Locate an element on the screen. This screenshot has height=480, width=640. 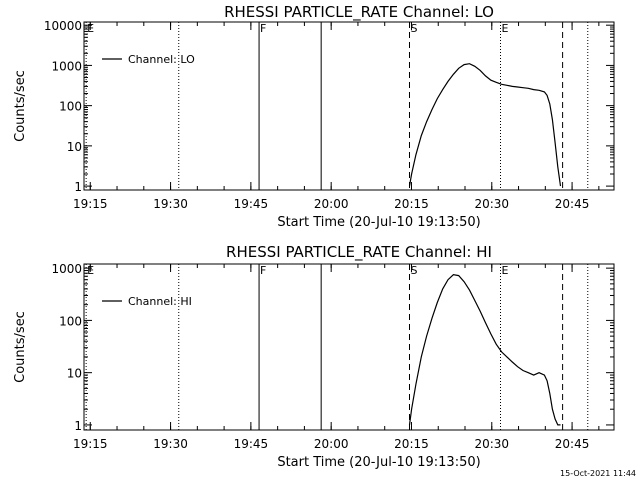
legend-label: Channel: LO is located at coordinates (161, 59).